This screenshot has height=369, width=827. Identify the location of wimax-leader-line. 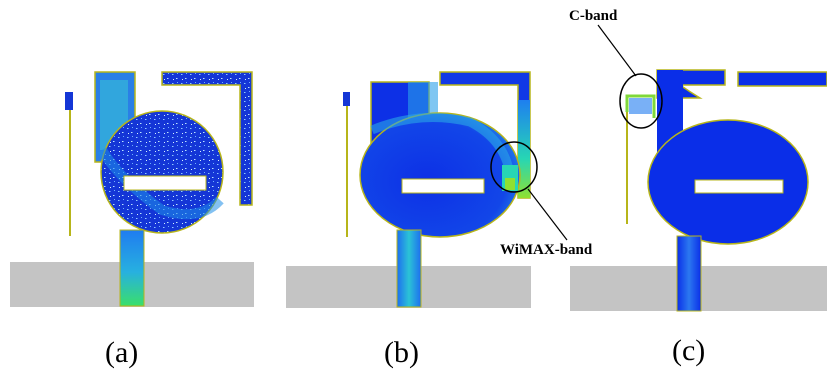
(547, 214).